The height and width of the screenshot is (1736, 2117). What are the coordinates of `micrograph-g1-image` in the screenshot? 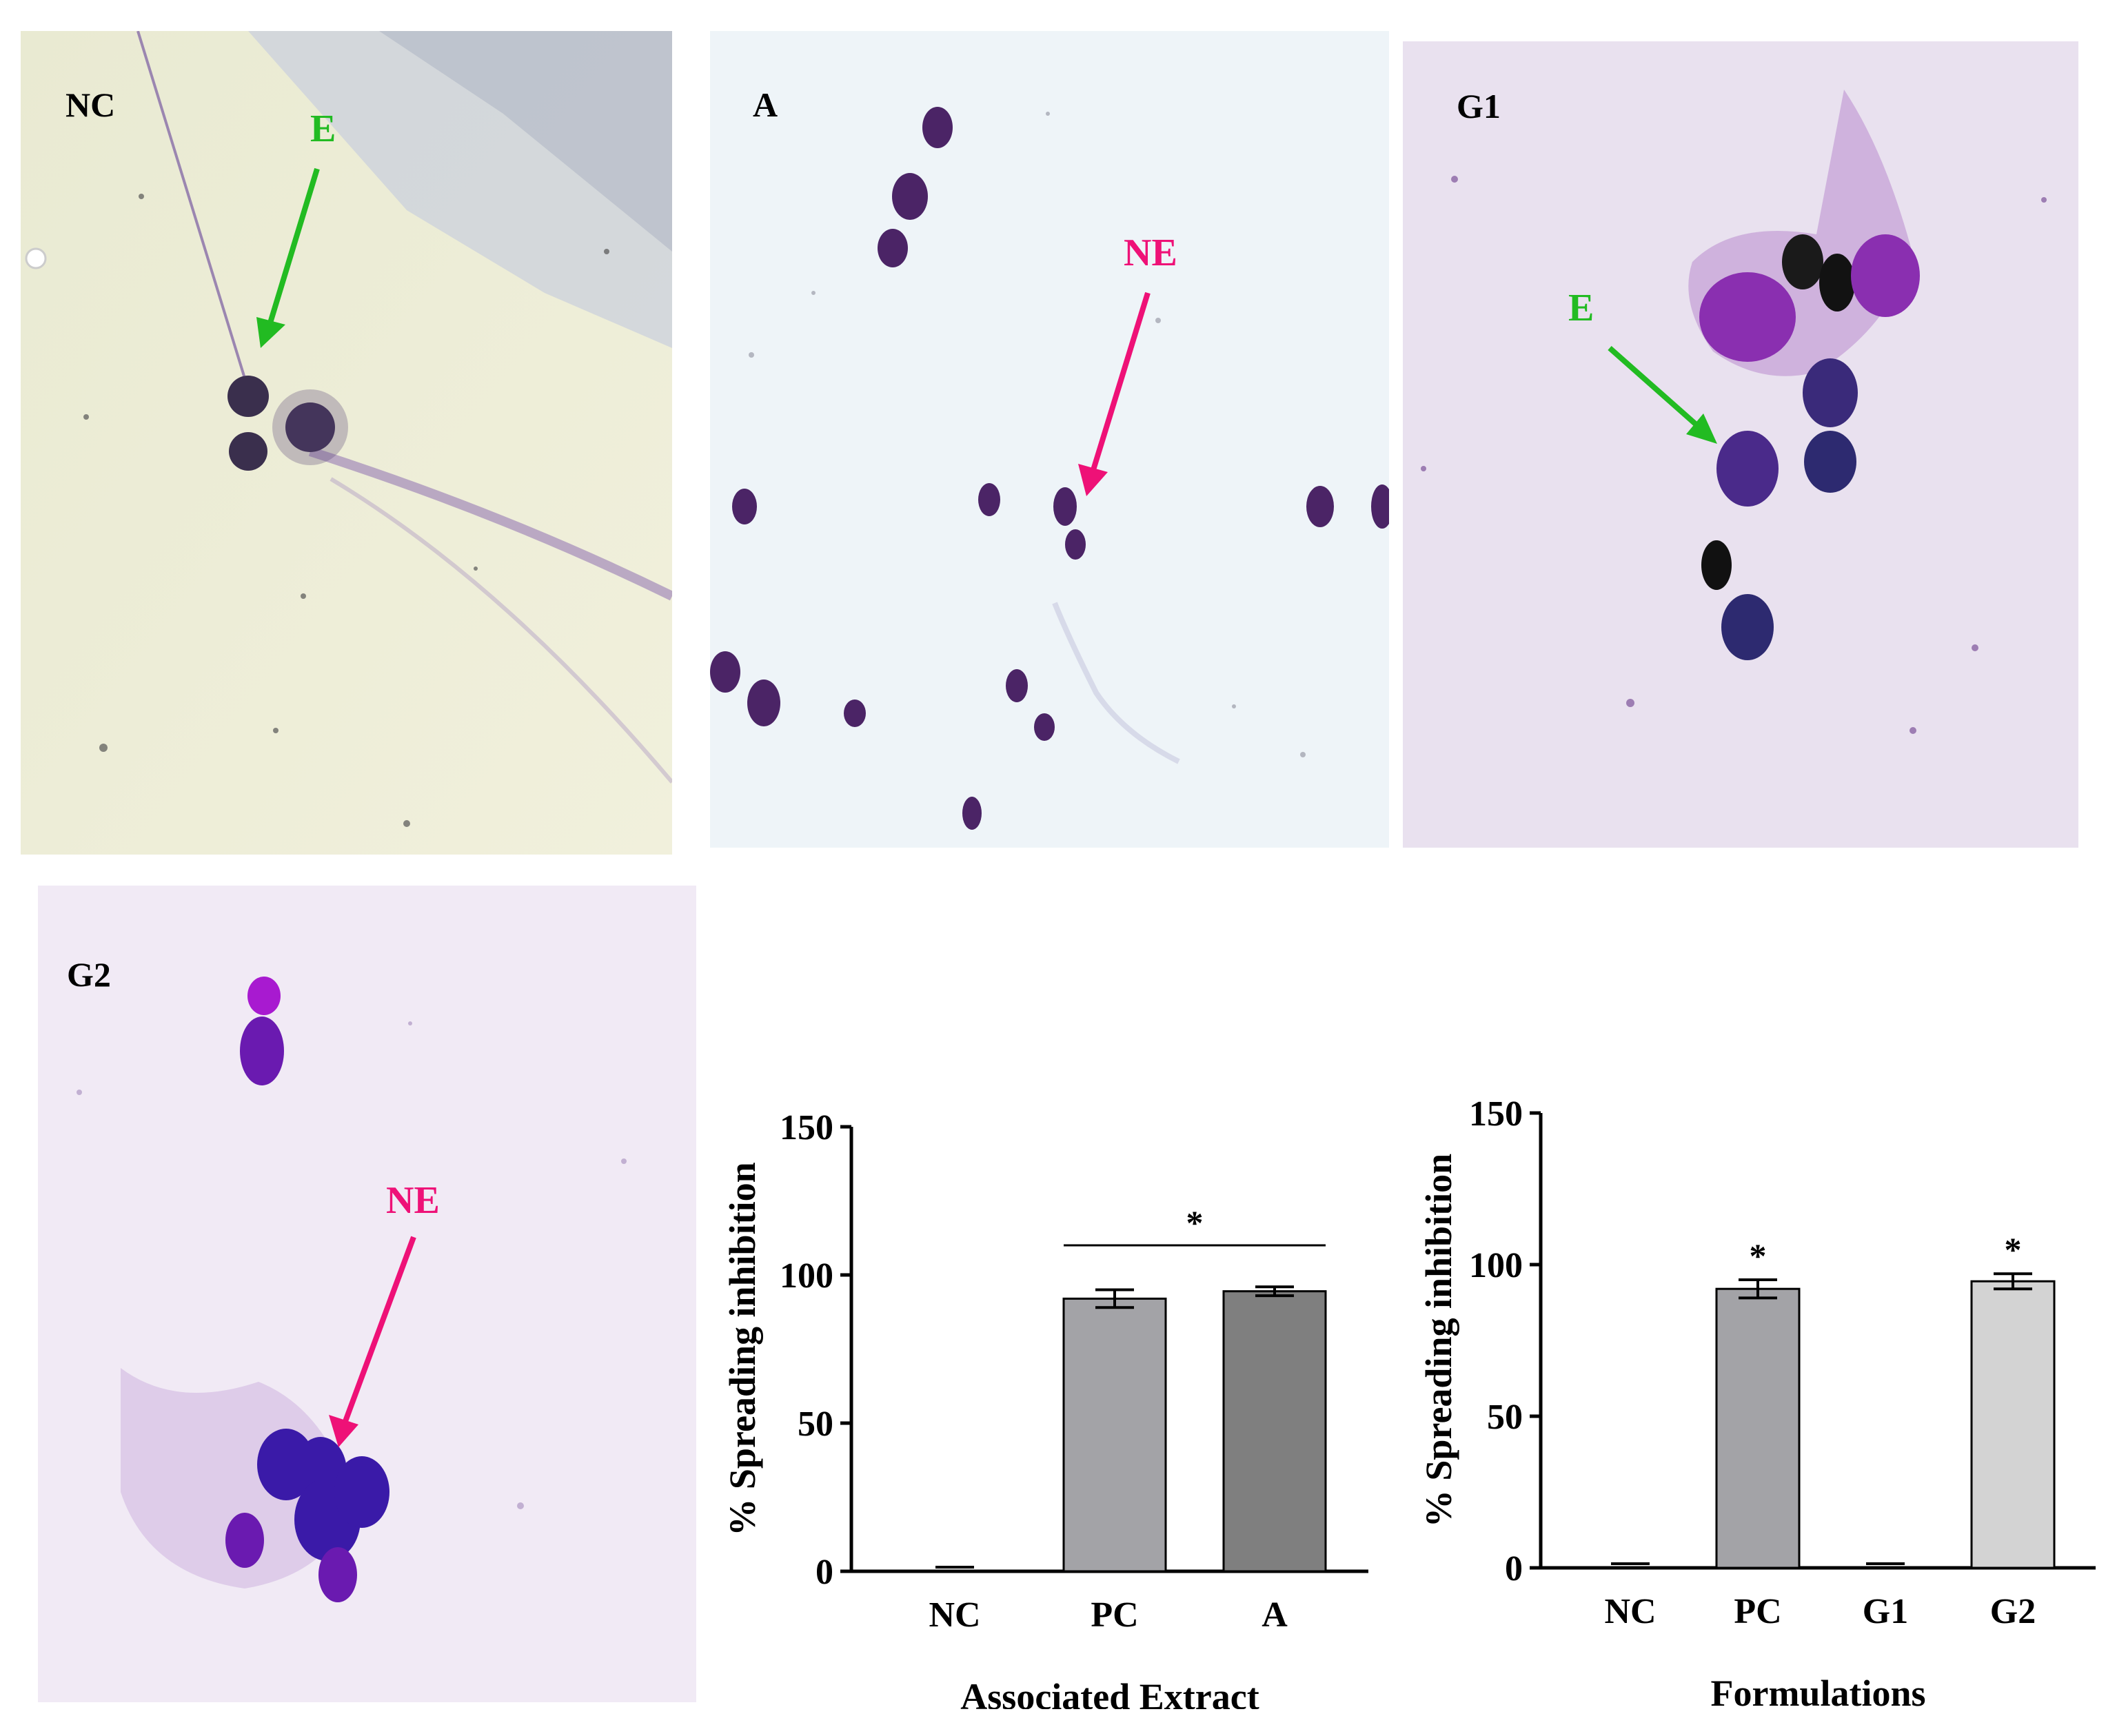 It's located at (1740, 445).